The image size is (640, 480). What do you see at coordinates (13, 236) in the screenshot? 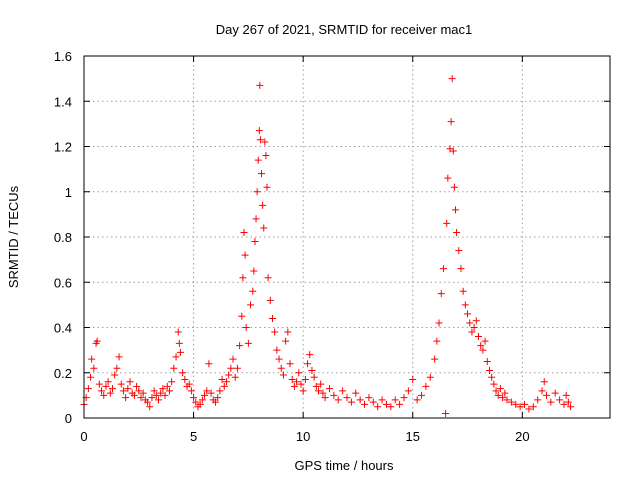
I see `y-axis-label: SRMTID / TECUs` at bounding box center [13, 236].